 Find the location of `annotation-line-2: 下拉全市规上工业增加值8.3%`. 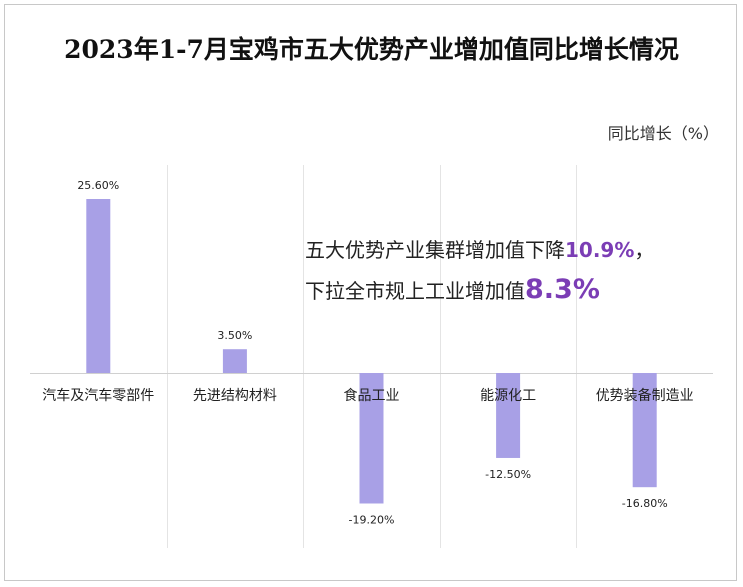

annotation-line-2: 下拉全市规上工业增加值8.3% is located at coordinates (479, 290).